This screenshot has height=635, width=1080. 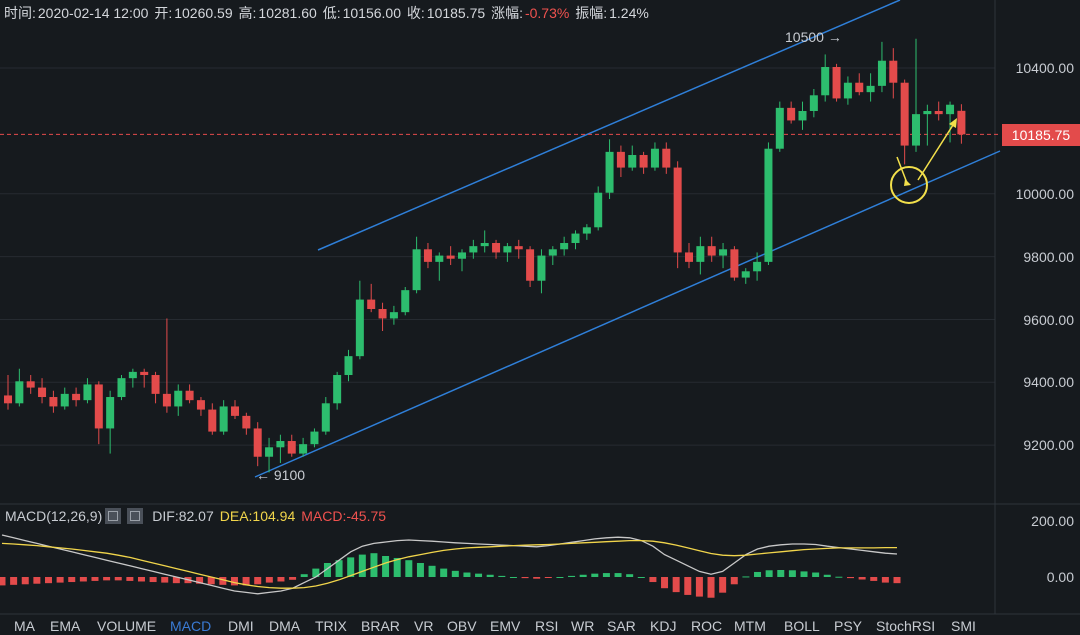 What do you see at coordinates (183, 516) in the screenshot?
I see `dif-value: DIF:82.07` at bounding box center [183, 516].